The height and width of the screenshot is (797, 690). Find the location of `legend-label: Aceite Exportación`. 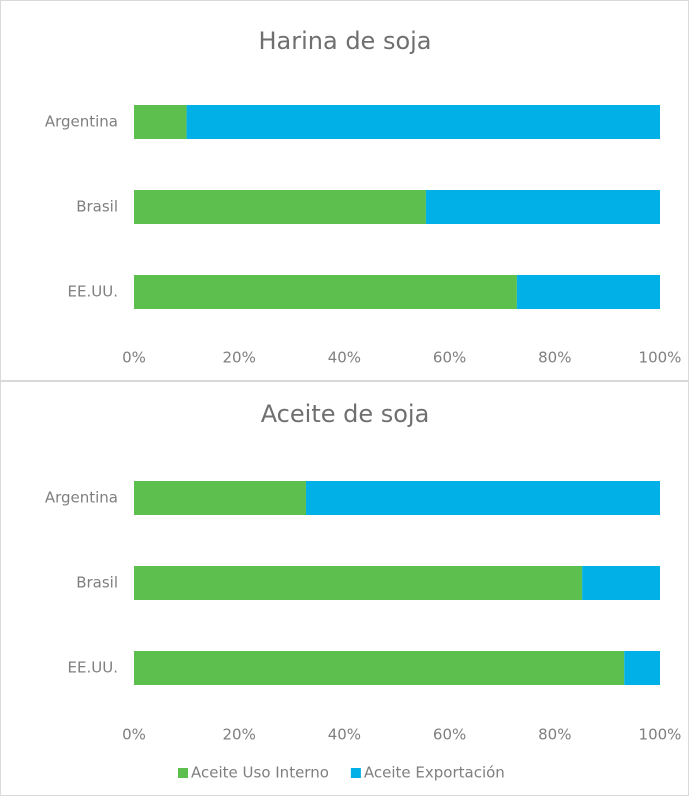

legend-label: Aceite Exportación is located at coordinates (434, 773).